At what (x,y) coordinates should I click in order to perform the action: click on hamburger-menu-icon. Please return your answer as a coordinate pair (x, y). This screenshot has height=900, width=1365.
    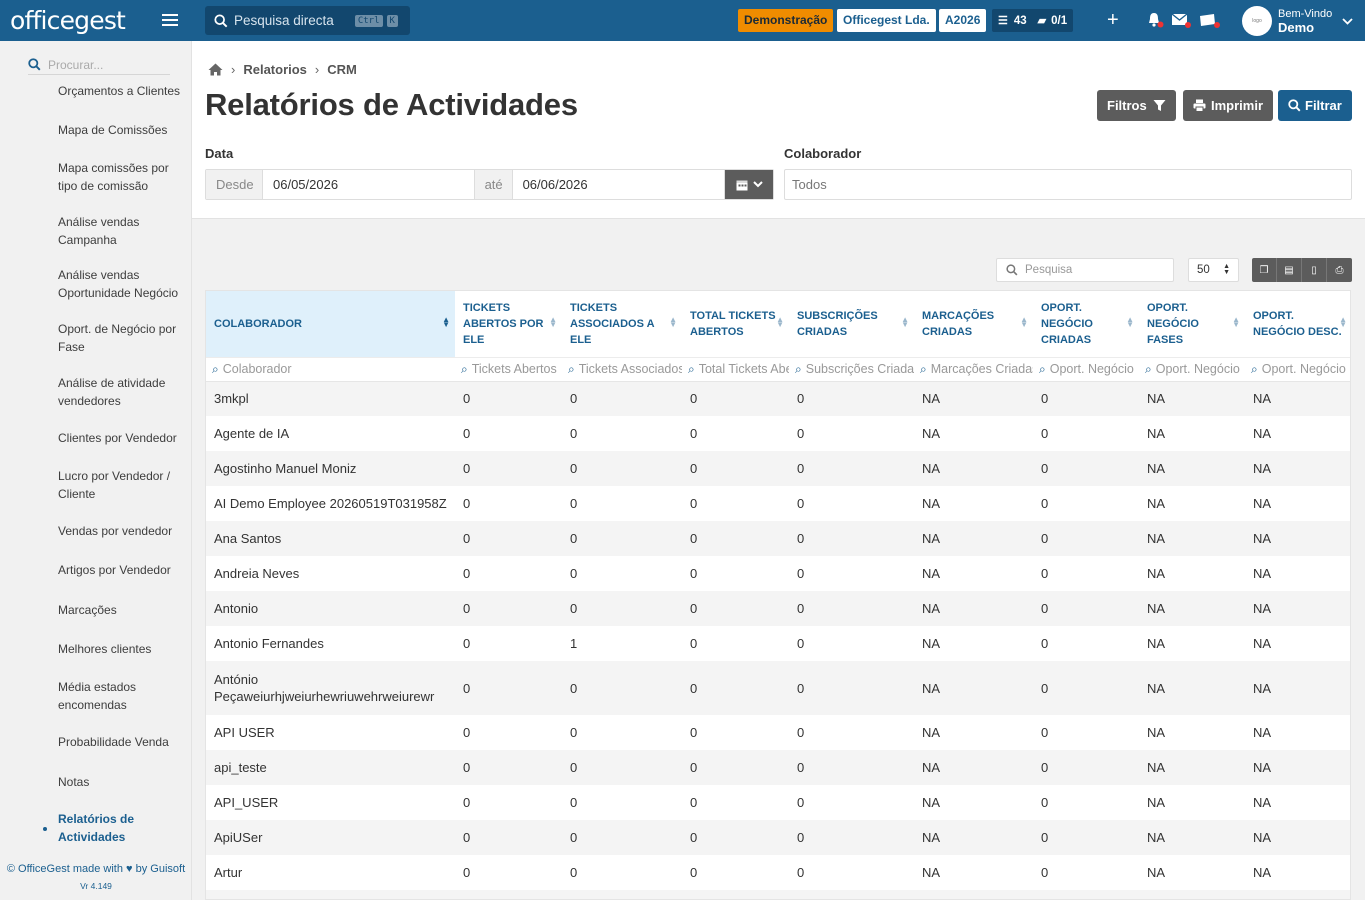
    Looking at the image, I should click on (170, 20).